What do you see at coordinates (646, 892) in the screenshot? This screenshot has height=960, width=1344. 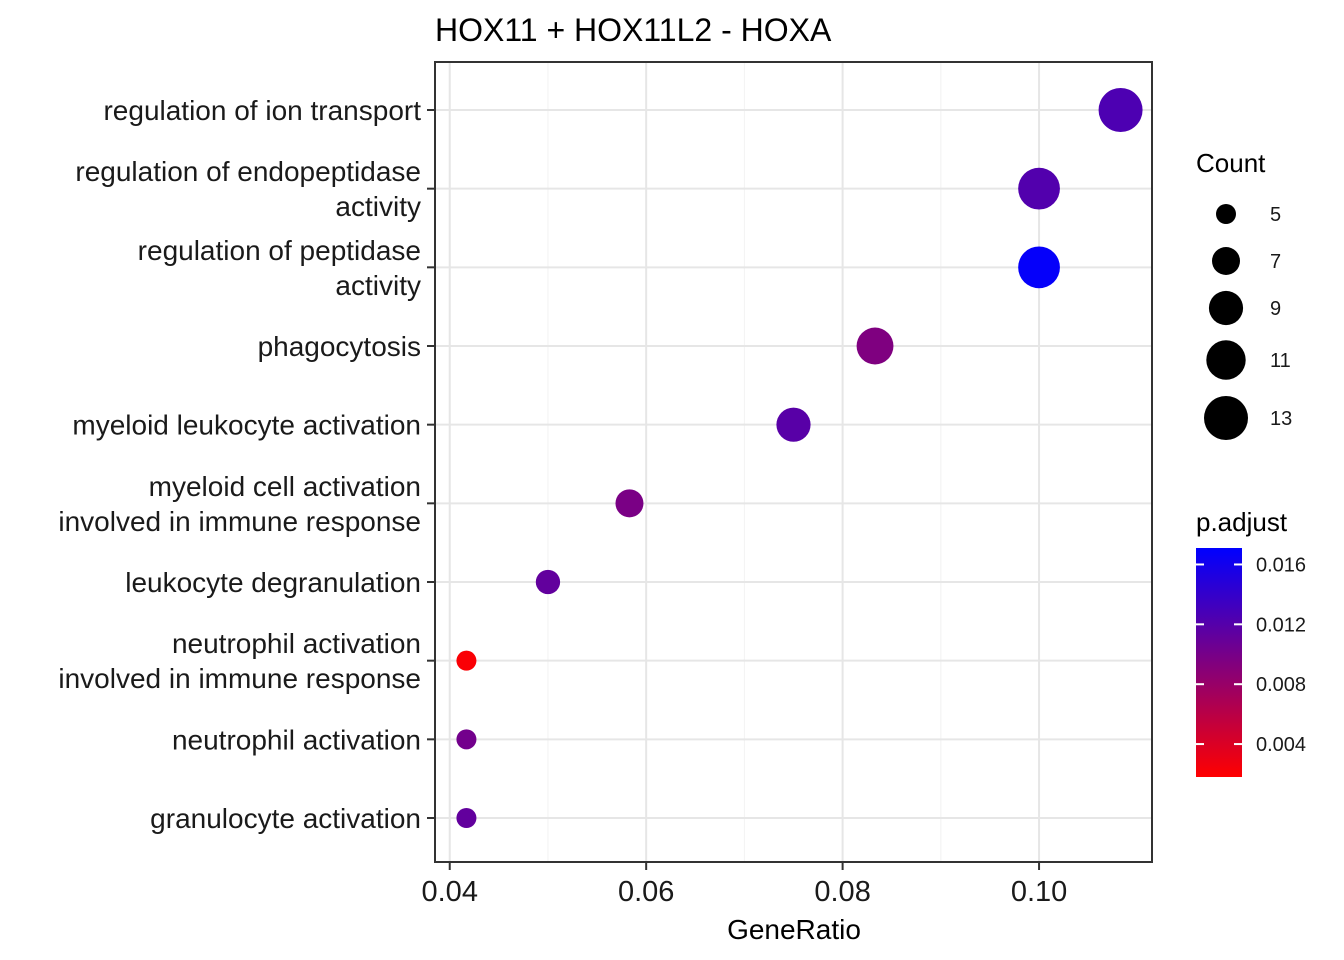 I see `x-tick-label: 0.06` at bounding box center [646, 892].